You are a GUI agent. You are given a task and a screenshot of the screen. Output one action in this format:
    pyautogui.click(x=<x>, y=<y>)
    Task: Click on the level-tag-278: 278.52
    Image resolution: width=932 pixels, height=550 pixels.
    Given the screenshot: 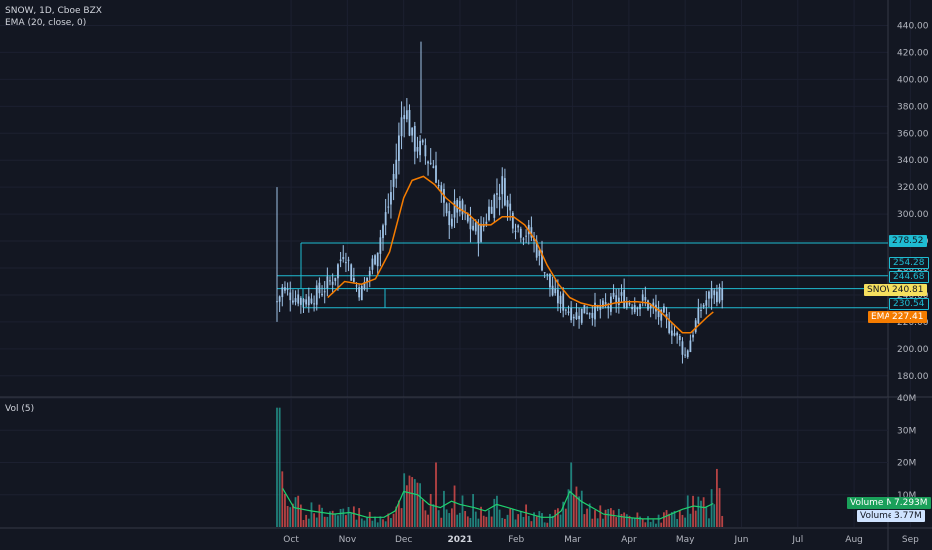 What is the action you would take?
    pyautogui.click(x=908, y=241)
    